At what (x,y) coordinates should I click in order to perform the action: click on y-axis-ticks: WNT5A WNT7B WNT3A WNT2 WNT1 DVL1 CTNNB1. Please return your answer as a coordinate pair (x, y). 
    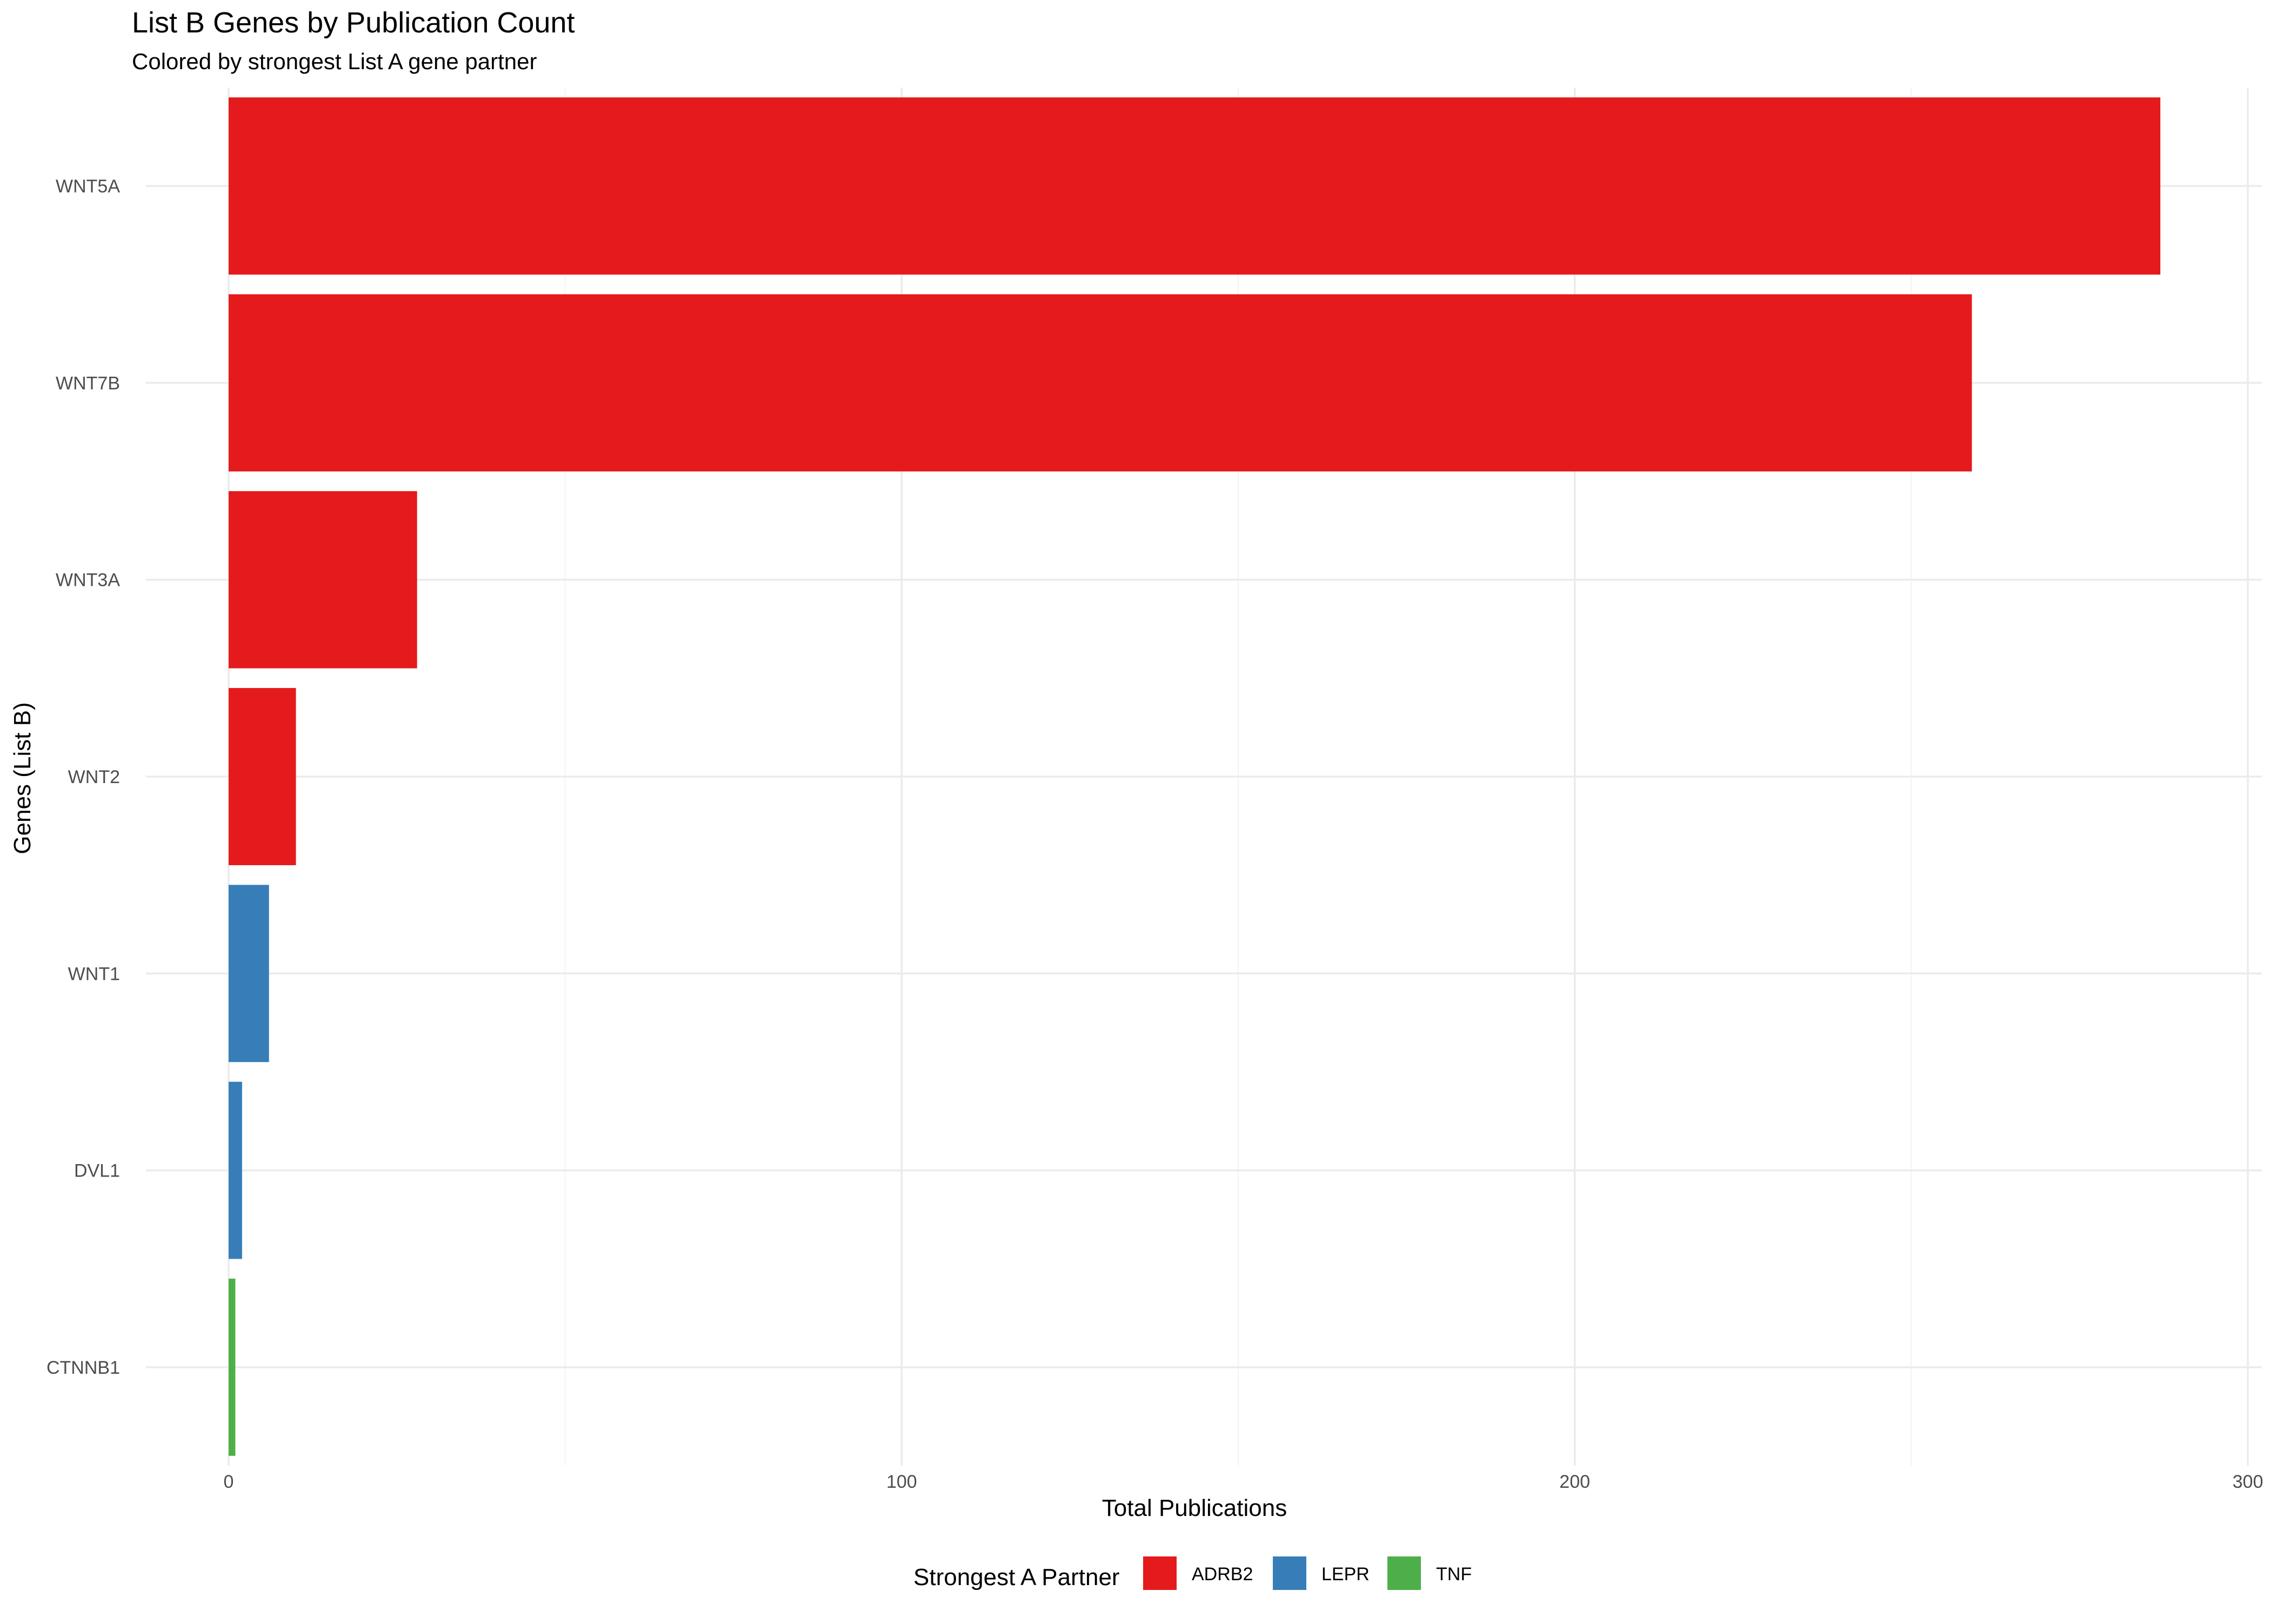
    Looking at the image, I should click on (83, 777).